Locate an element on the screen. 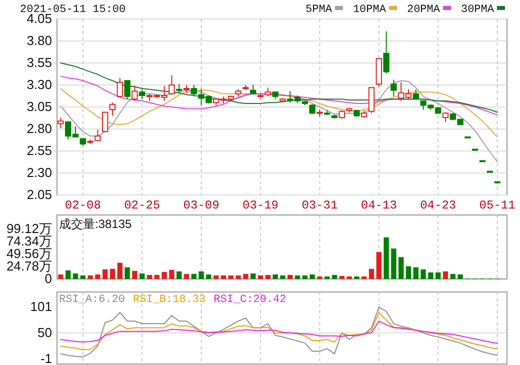 The width and height of the screenshot is (520, 365). y-tick-label: 99.12万 is located at coordinates (29, 228).